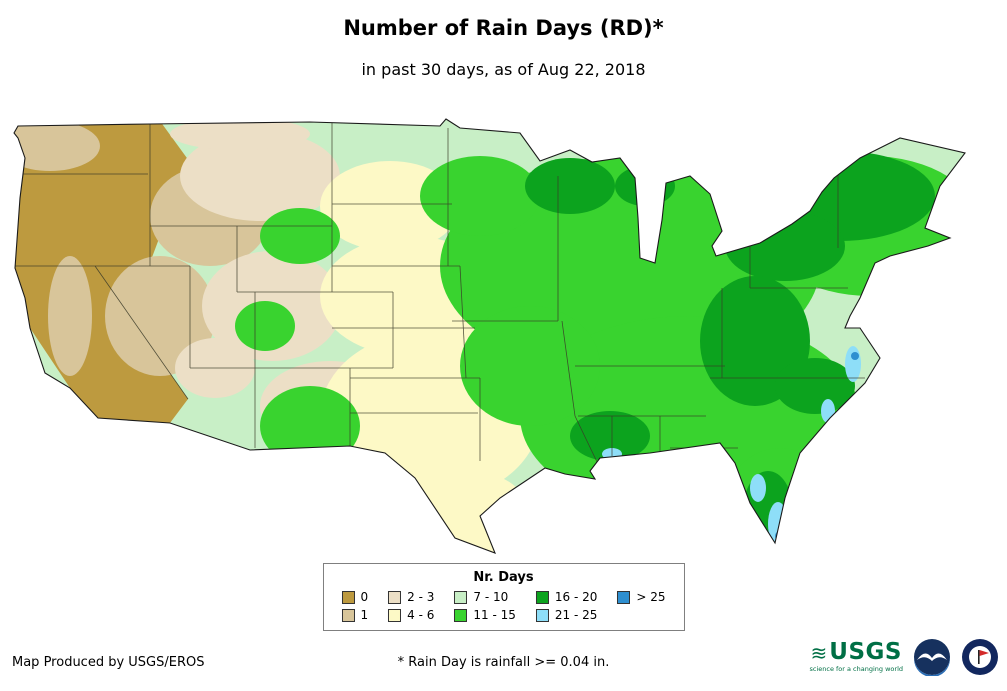  I want to click on usgs-wave-icon: ≋, so click(819, 652).